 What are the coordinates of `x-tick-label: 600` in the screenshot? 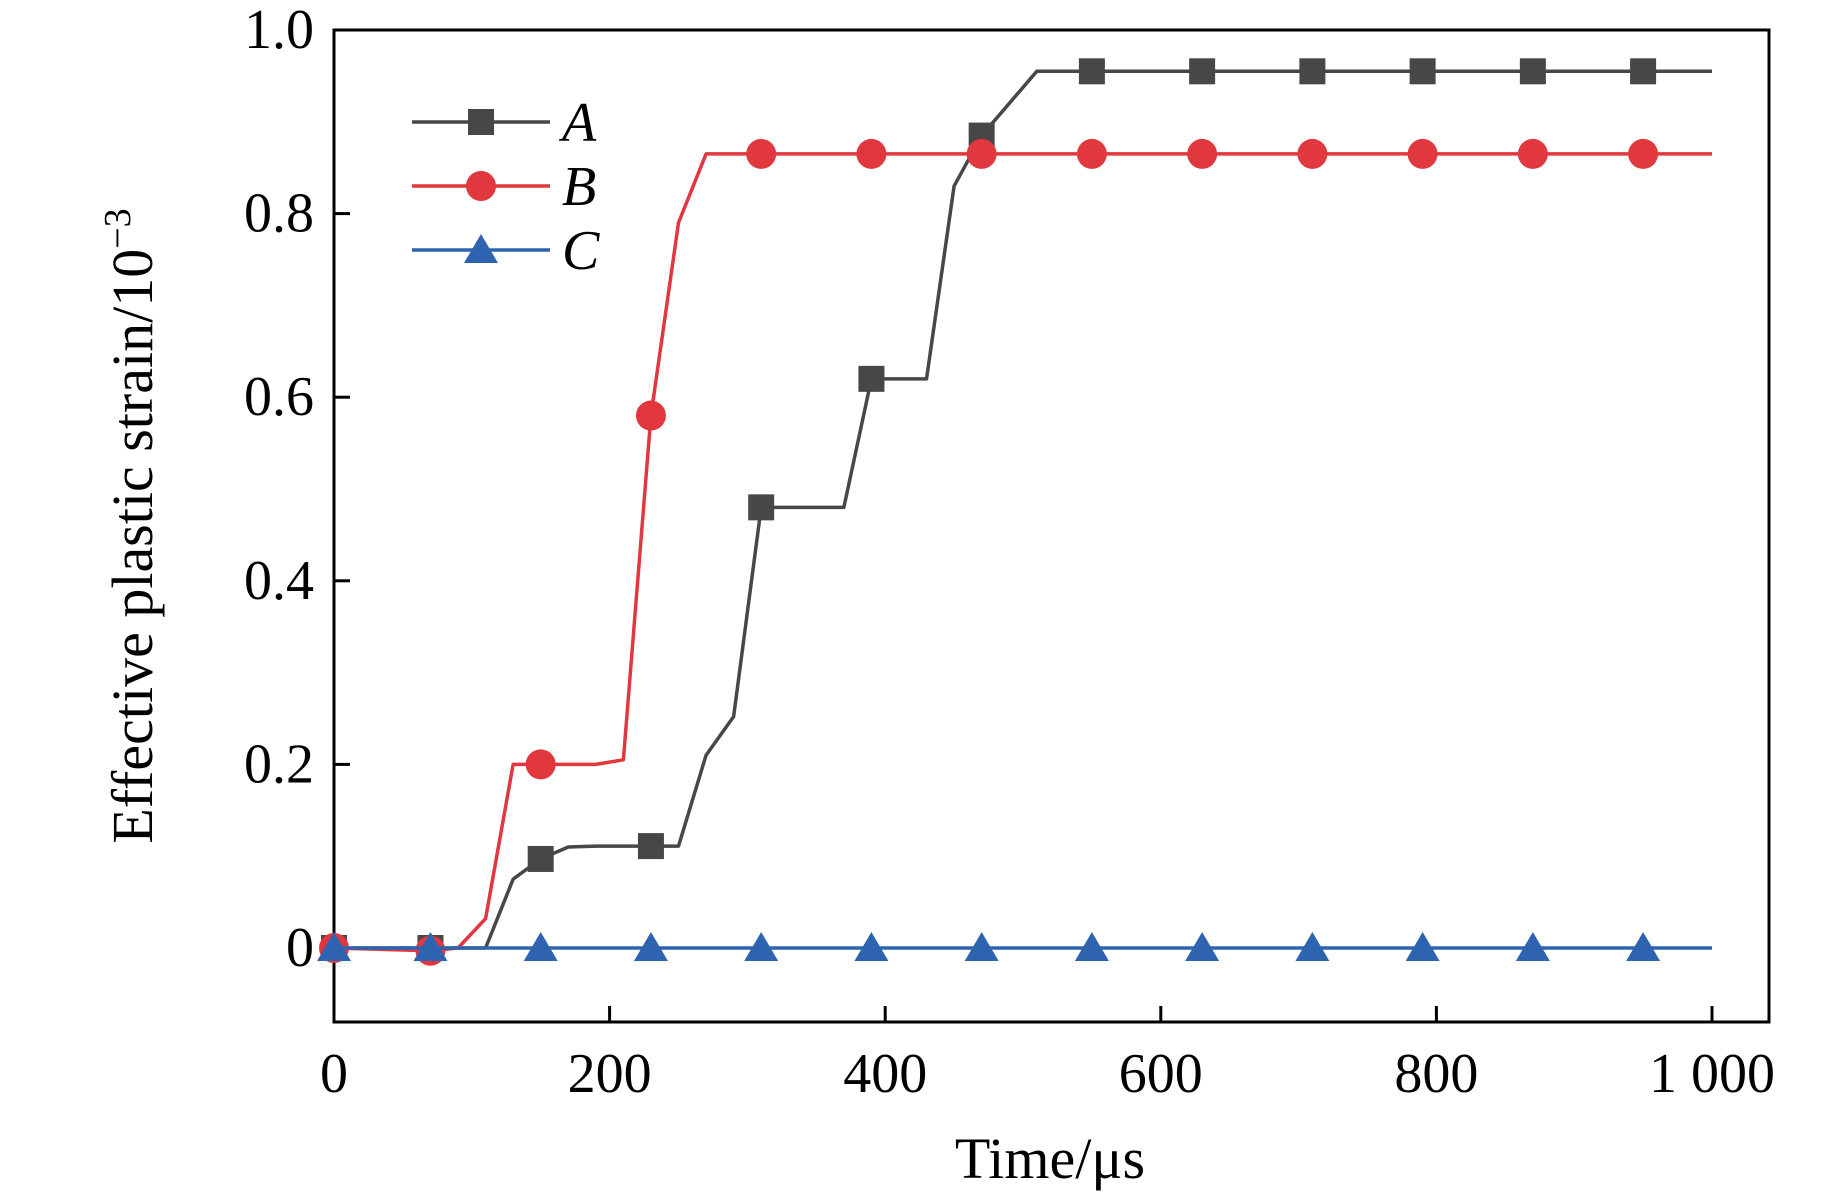 It's located at (1161, 1074).